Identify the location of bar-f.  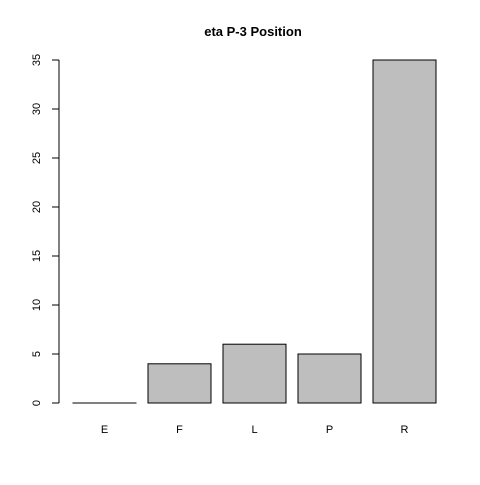
(179, 383).